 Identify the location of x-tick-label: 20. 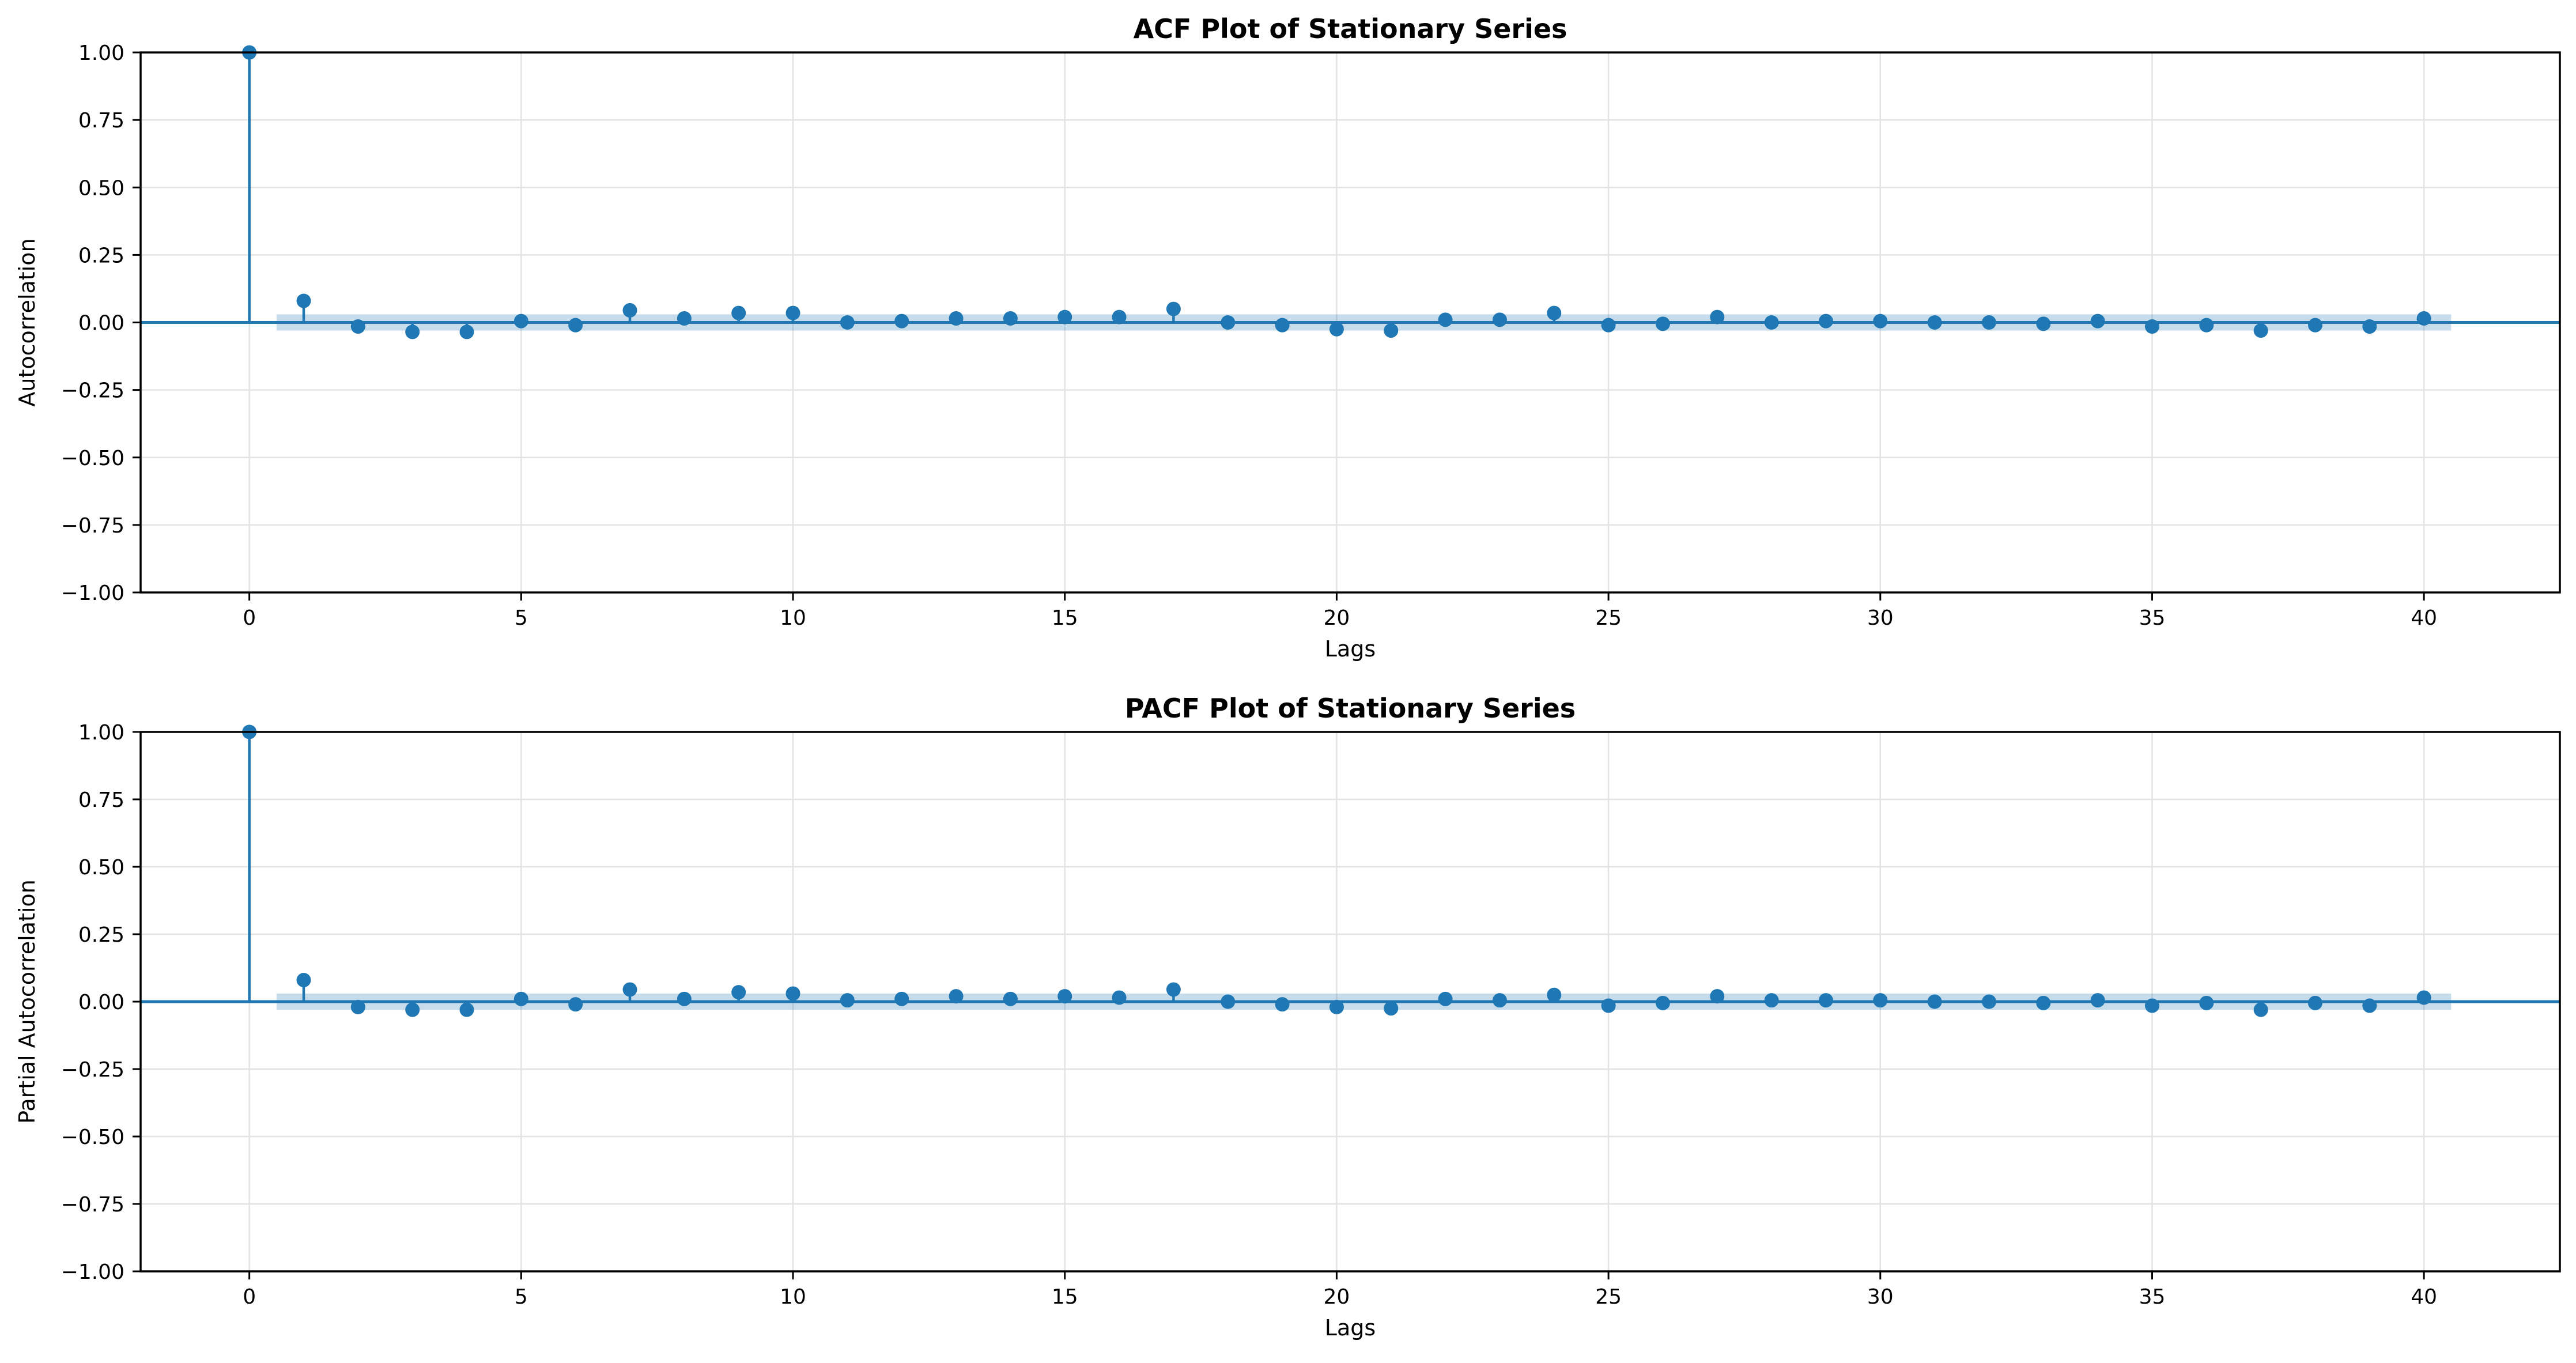
(1337, 618).